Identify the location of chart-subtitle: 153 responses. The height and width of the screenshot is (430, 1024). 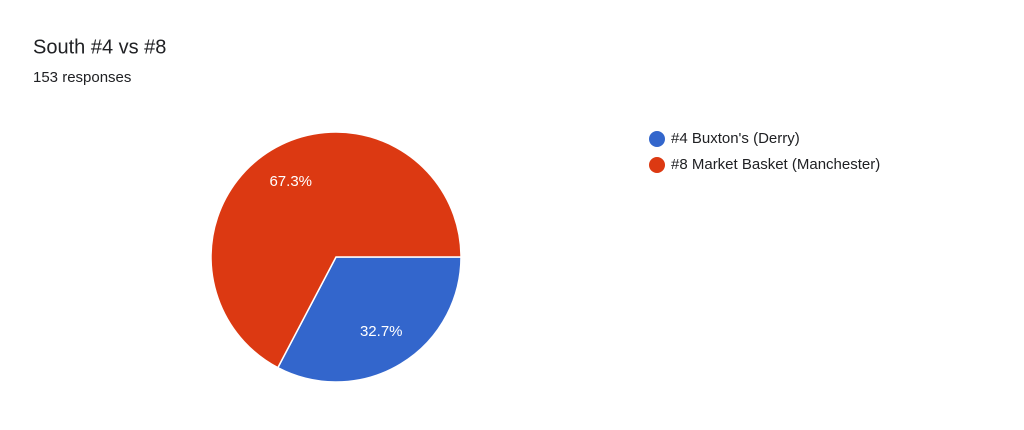
(82, 77).